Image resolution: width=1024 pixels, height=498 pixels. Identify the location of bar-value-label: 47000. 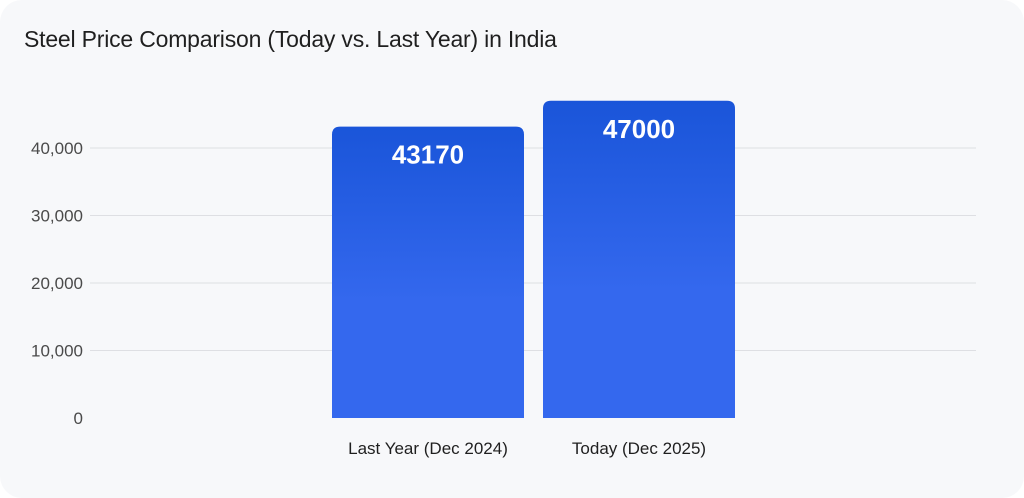
(639, 129).